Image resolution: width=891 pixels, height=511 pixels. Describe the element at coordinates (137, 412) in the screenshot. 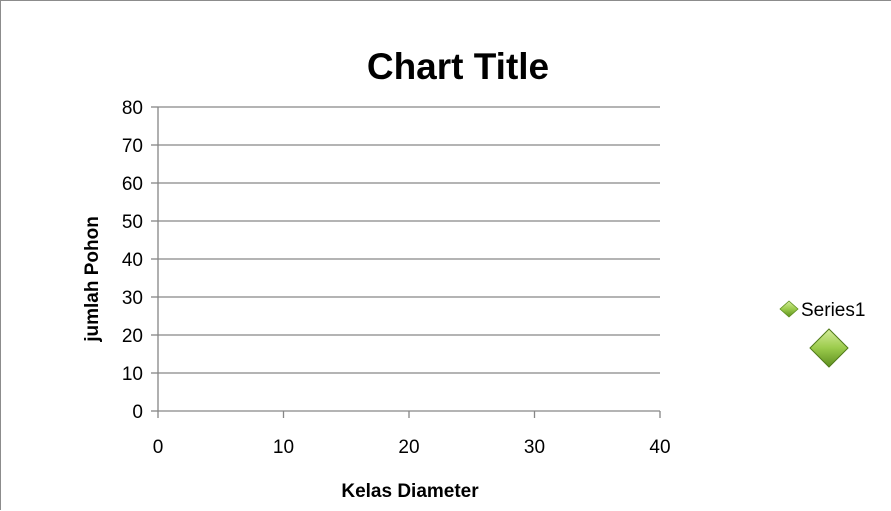

I see `y-tick-label-0: 0` at that location.